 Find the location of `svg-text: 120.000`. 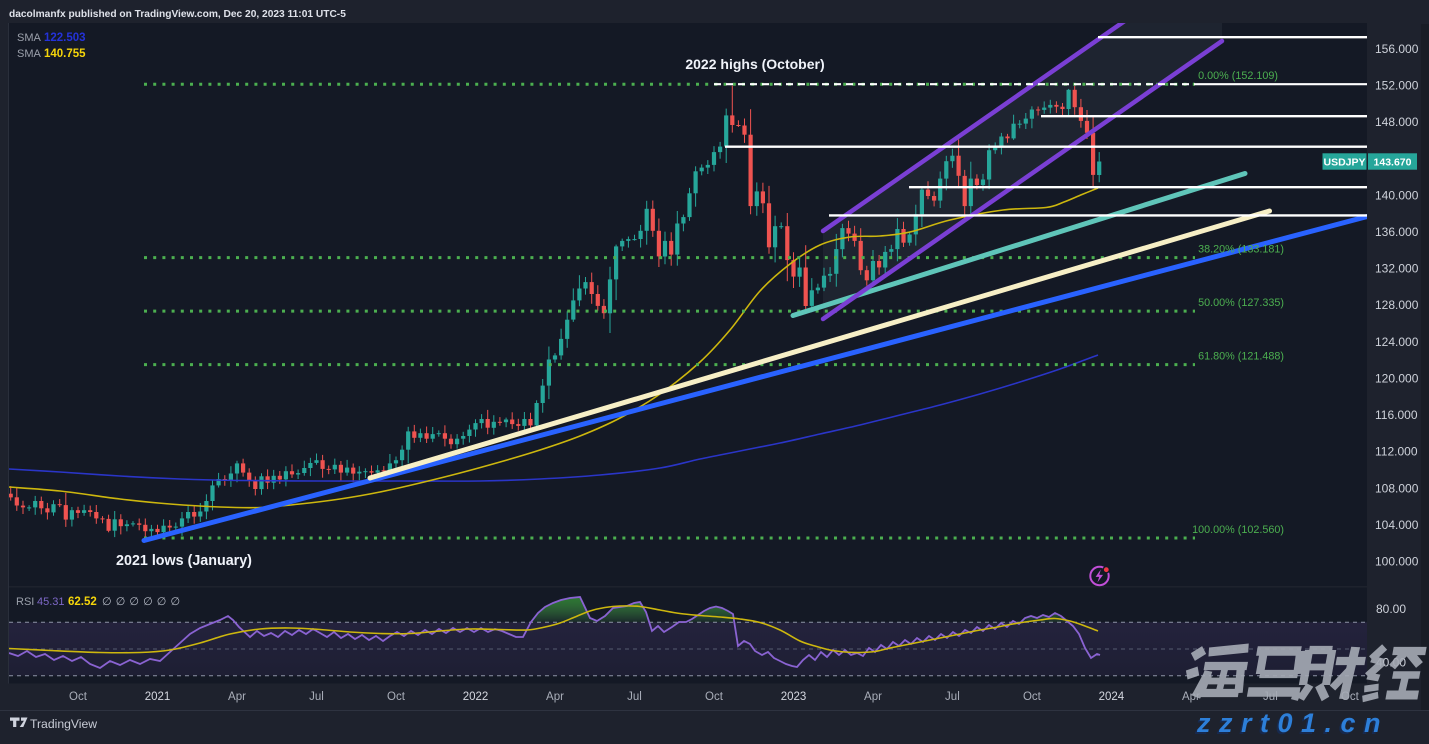

svg-text: 120.000 is located at coordinates (1397, 379).